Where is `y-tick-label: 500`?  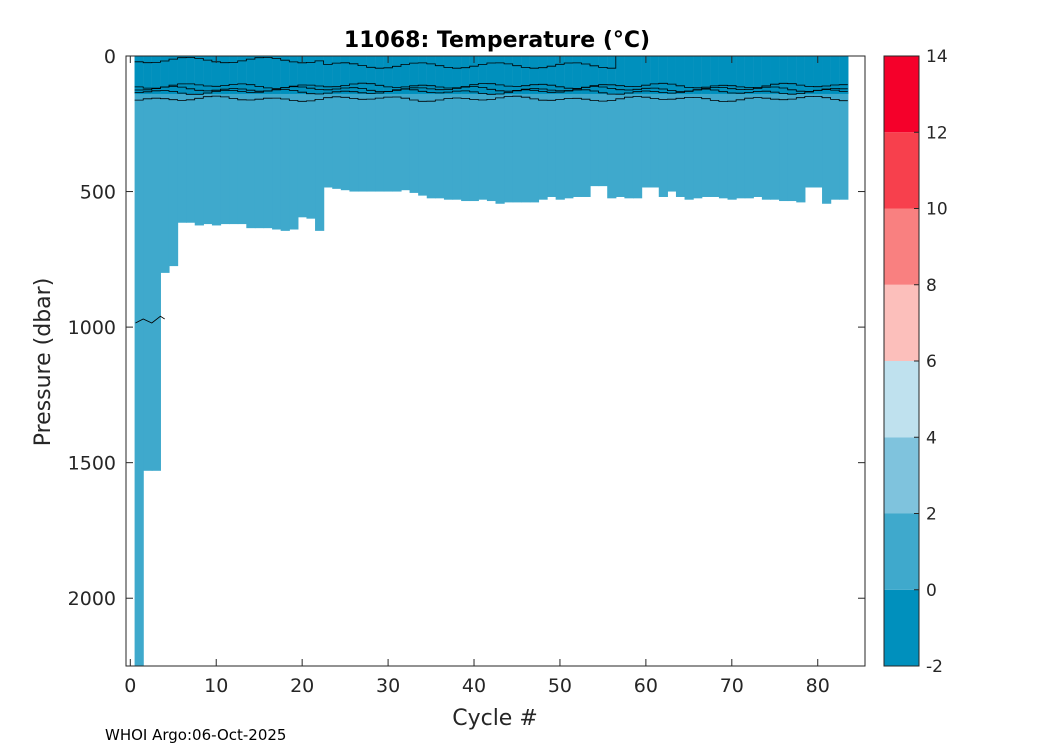
y-tick-label: 500 is located at coordinates (98, 193).